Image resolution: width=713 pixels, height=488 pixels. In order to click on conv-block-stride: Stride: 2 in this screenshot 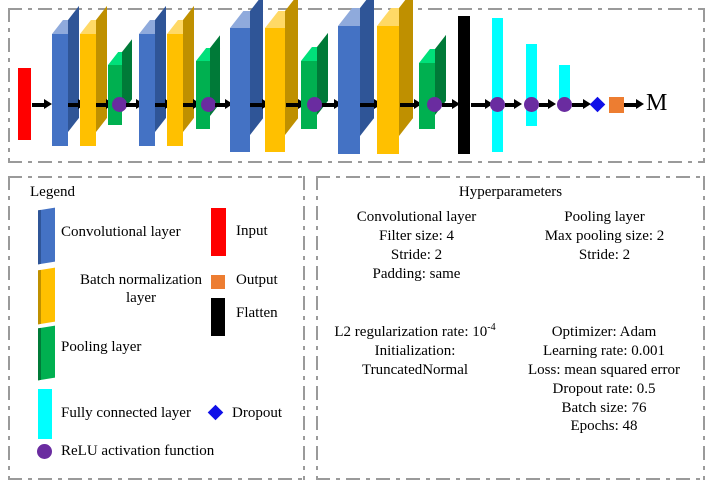, I will do `click(416, 254)`.